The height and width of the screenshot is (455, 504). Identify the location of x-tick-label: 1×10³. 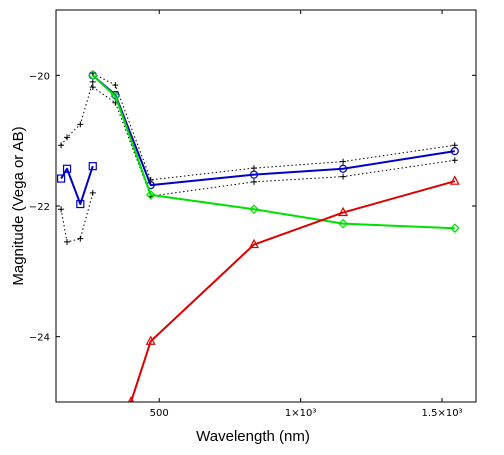
(300, 413).